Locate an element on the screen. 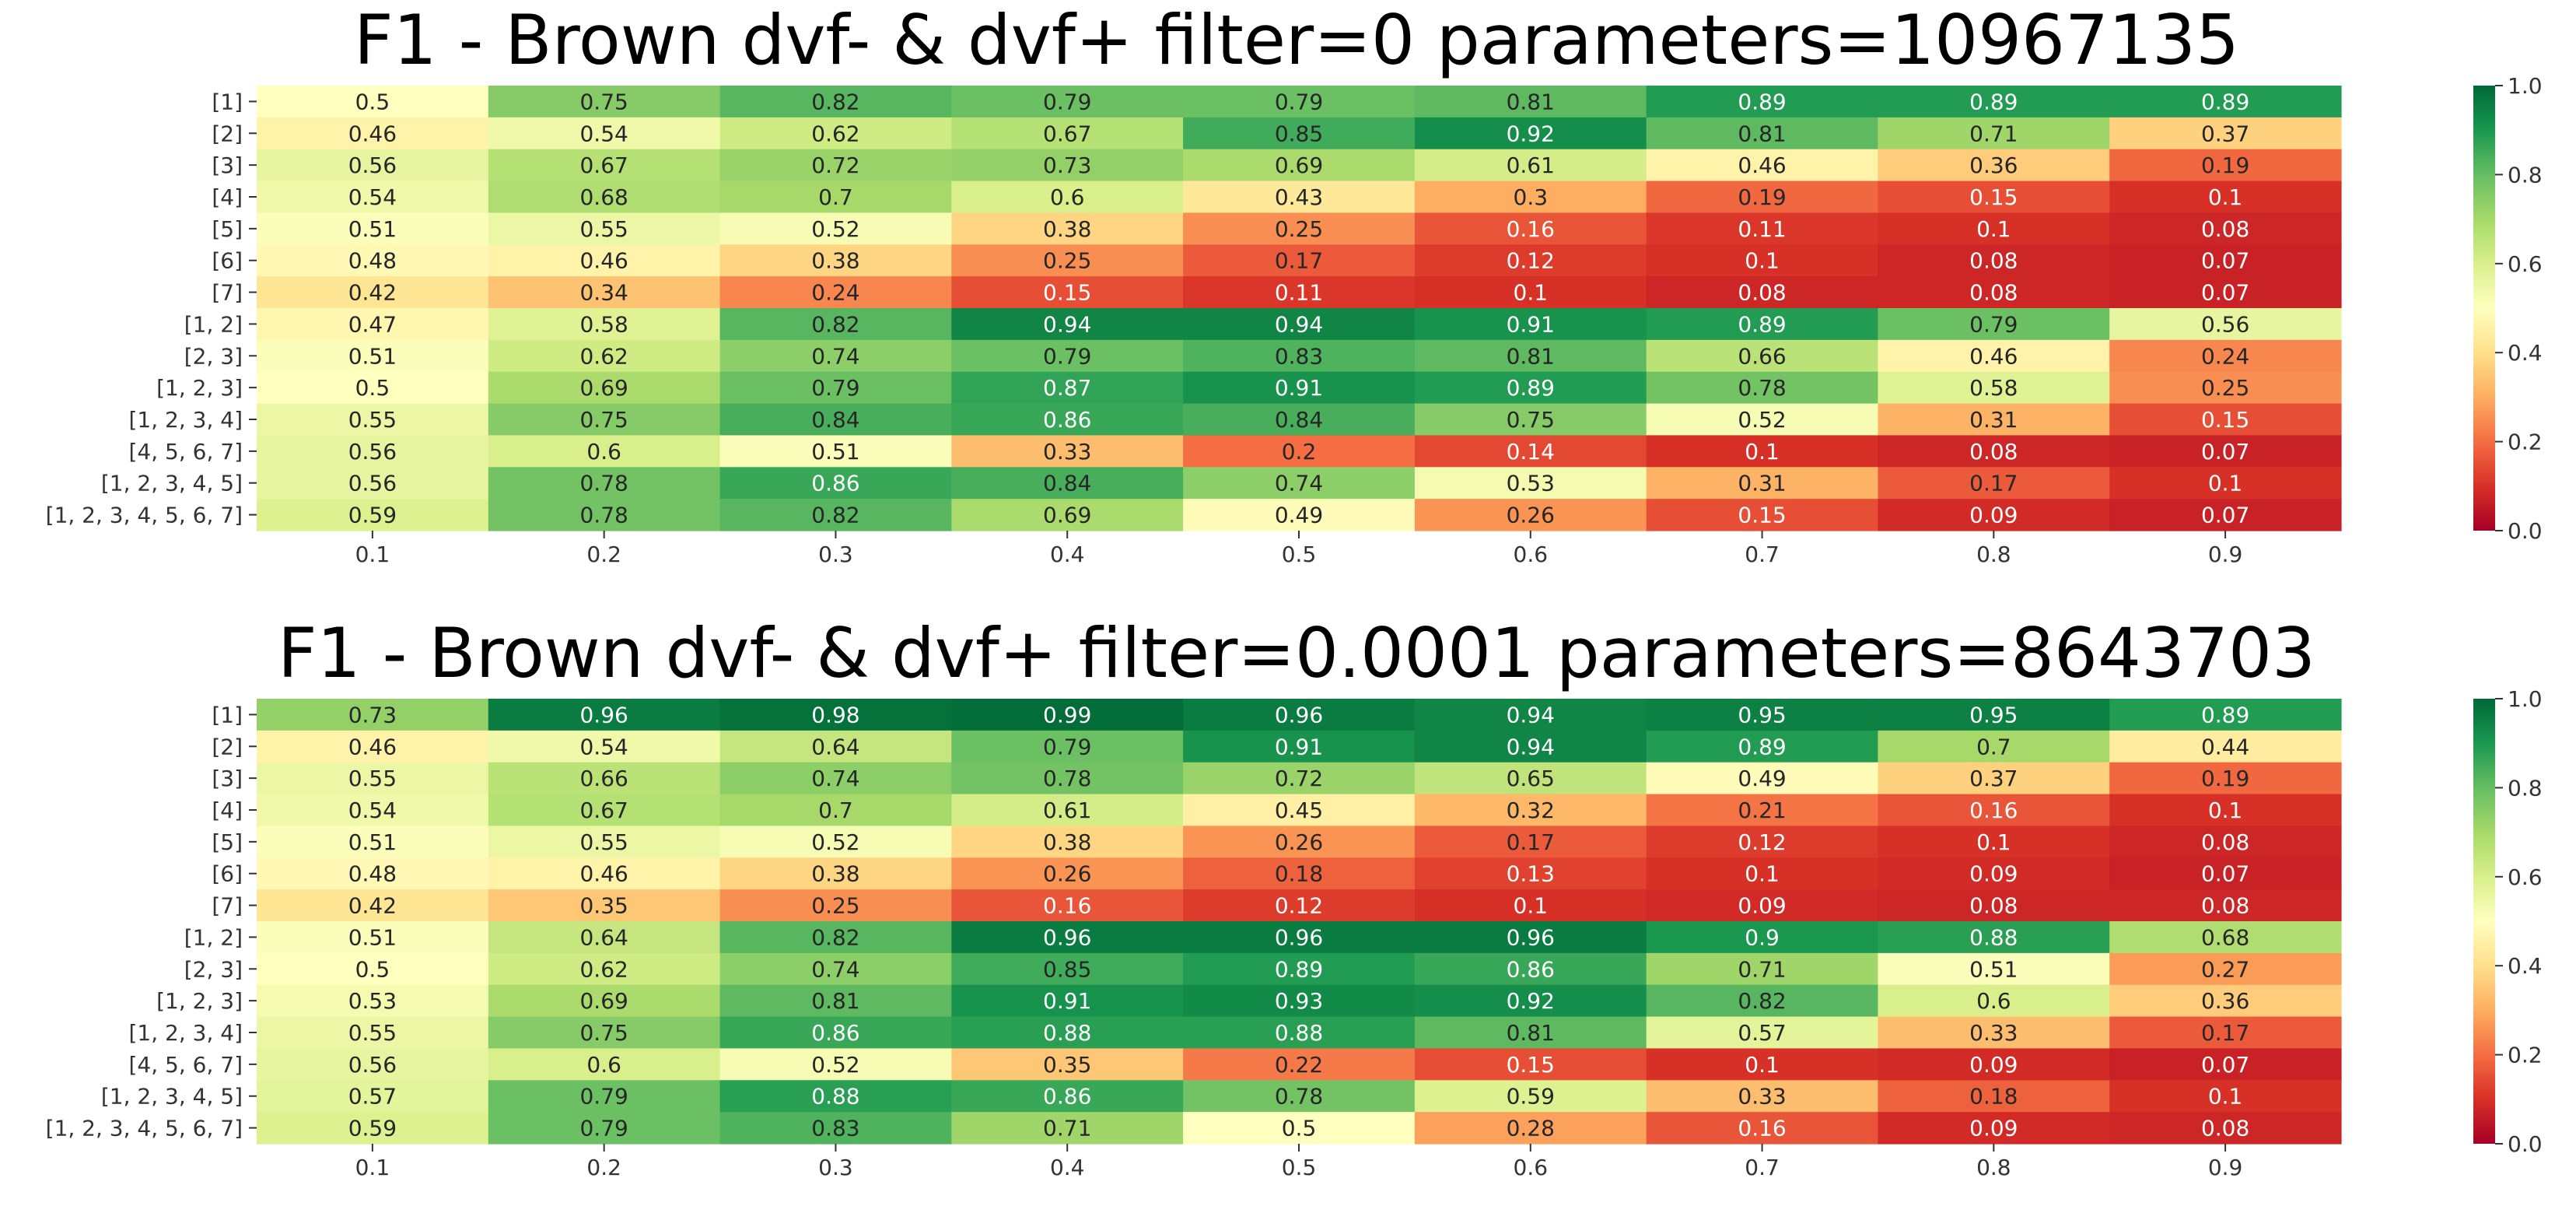 The width and height of the screenshot is (2576, 1206). cell-value-label: 0.92 is located at coordinates (1531, 133).